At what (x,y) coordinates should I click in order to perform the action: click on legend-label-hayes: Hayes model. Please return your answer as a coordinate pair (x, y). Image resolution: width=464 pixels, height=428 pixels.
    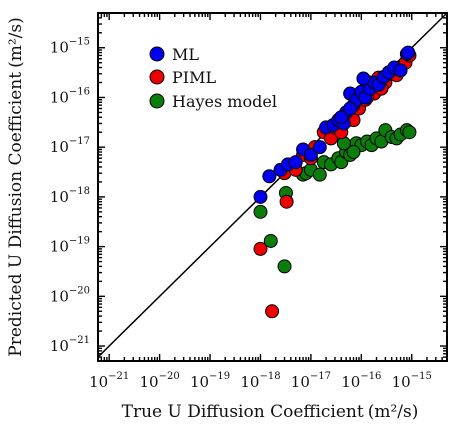
    Looking at the image, I should click on (224, 101).